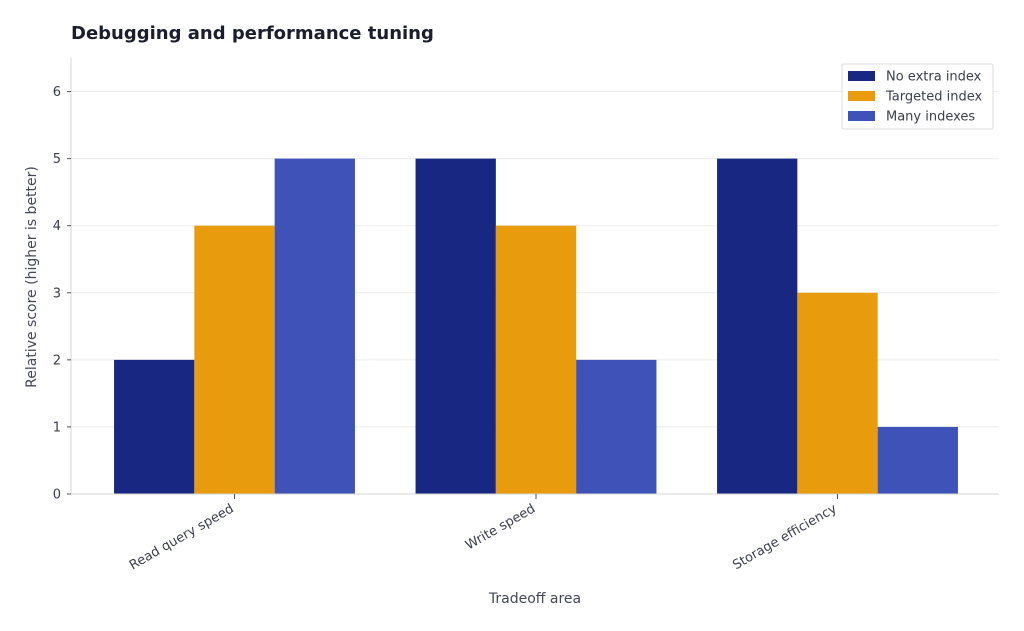  Describe the element at coordinates (534, 599) in the screenshot. I see `x-axis-label: Tradeoff area` at that location.